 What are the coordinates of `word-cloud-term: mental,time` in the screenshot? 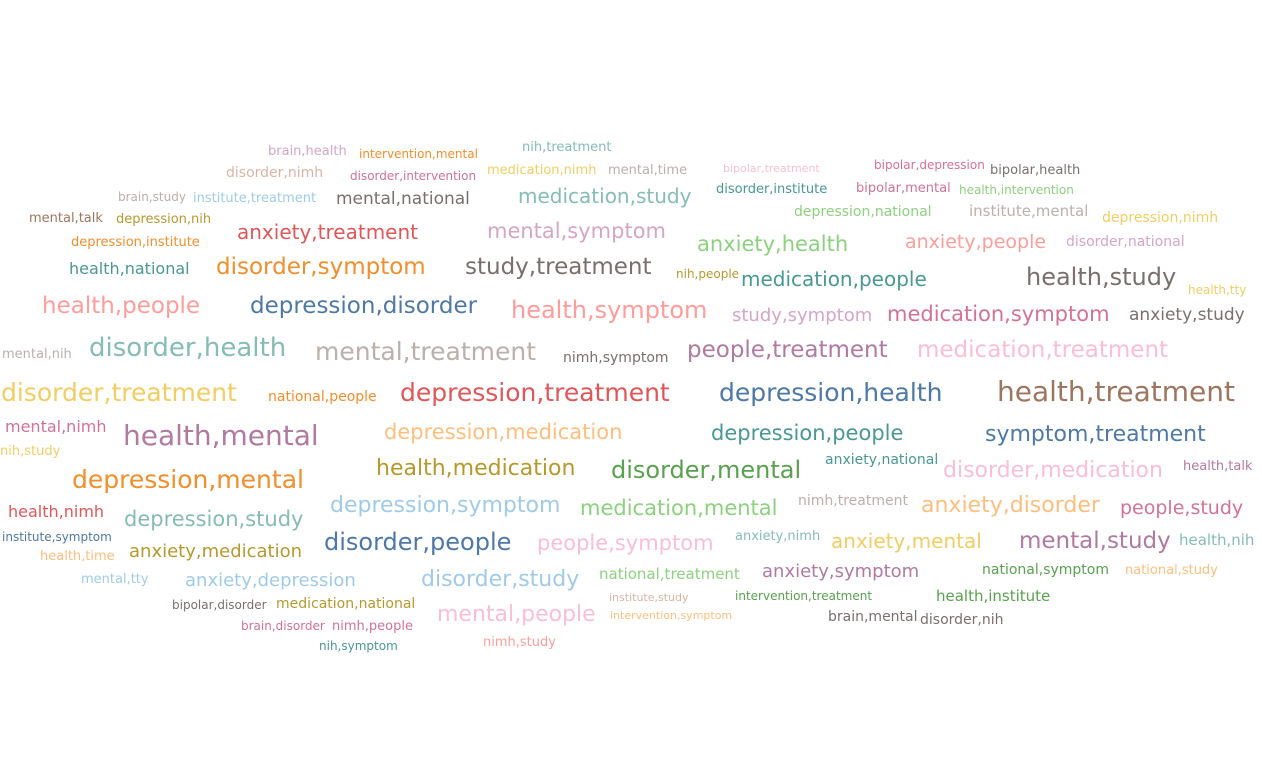 It's located at (648, 170).